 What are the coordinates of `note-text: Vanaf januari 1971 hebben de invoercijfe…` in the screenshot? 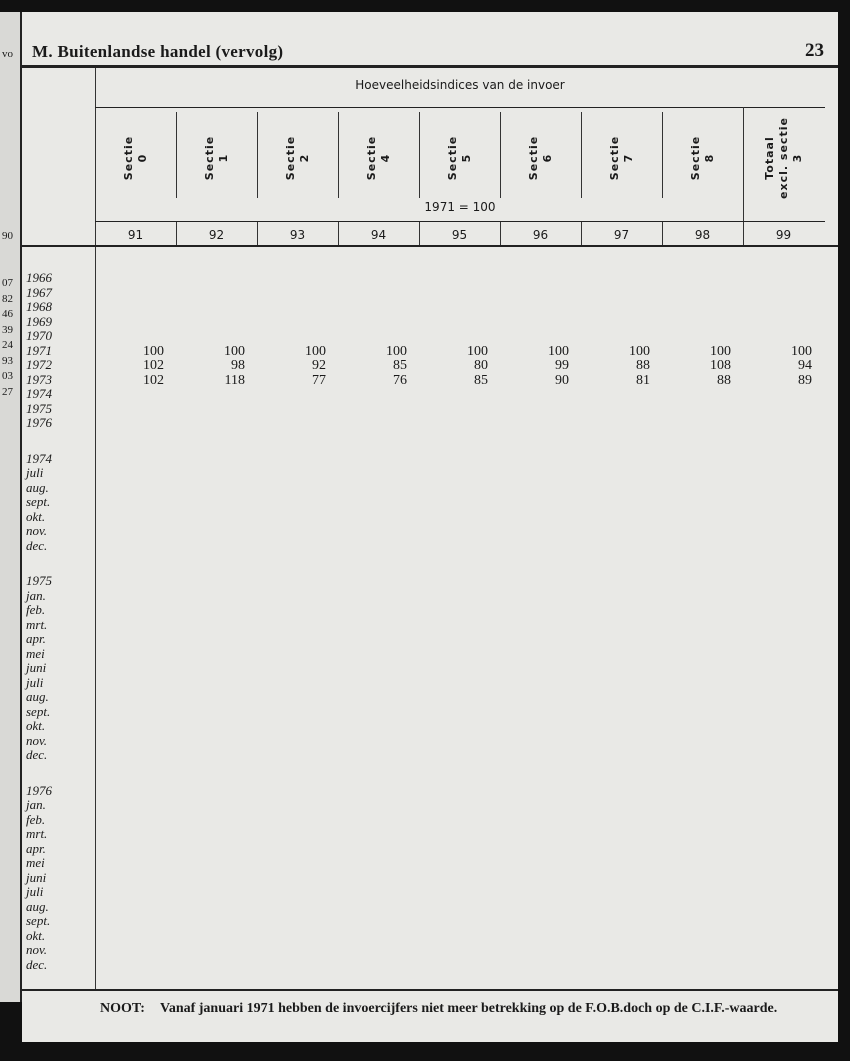 It's located at (469, 1008).